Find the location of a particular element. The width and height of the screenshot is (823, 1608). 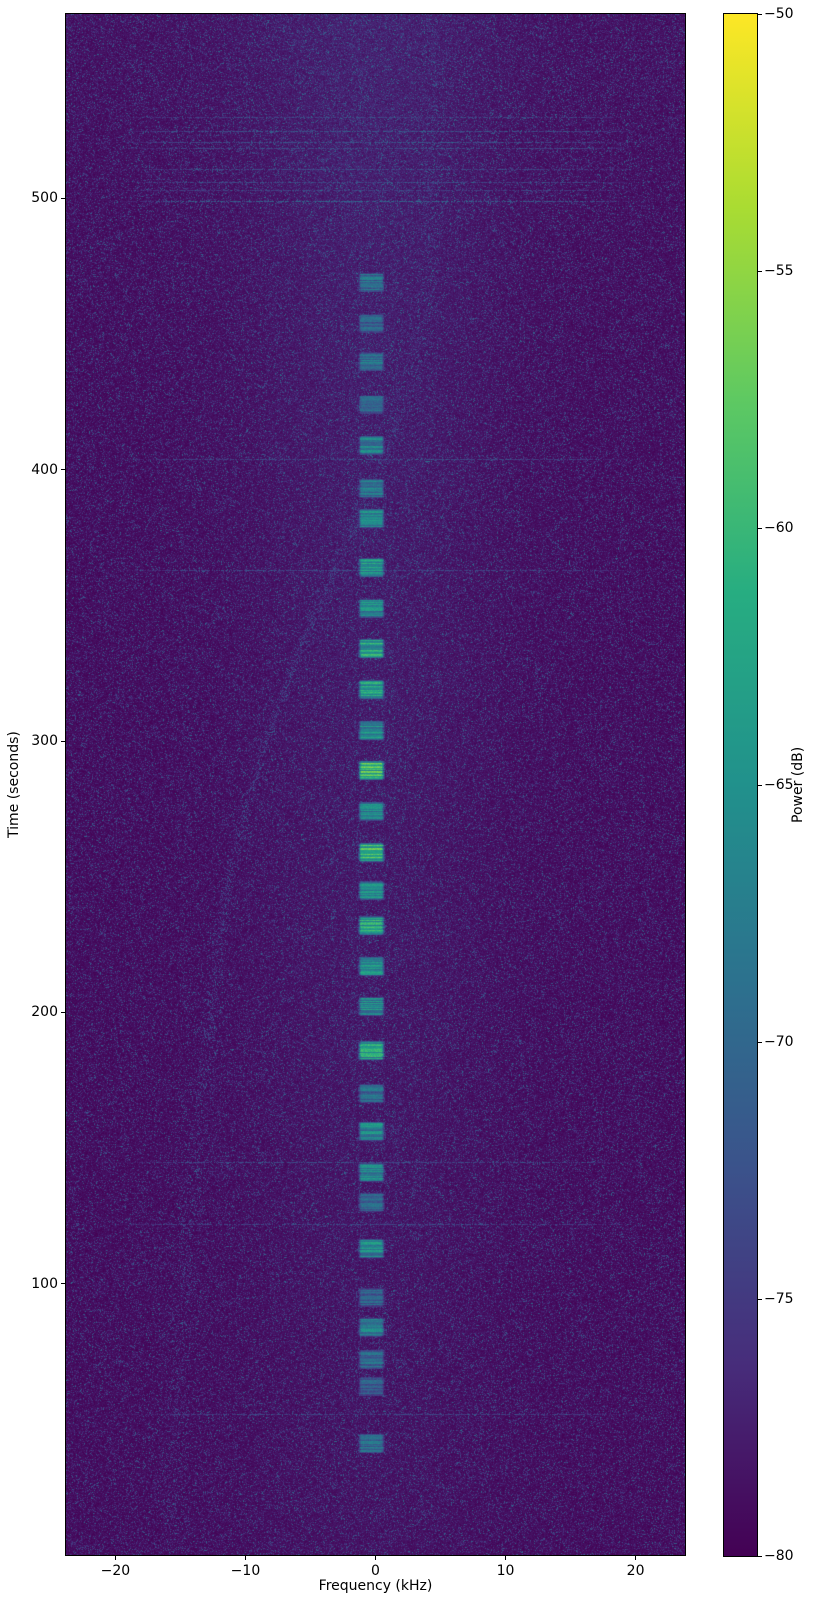

x-tick-label: −10 is located at coordinates (245, 1571).